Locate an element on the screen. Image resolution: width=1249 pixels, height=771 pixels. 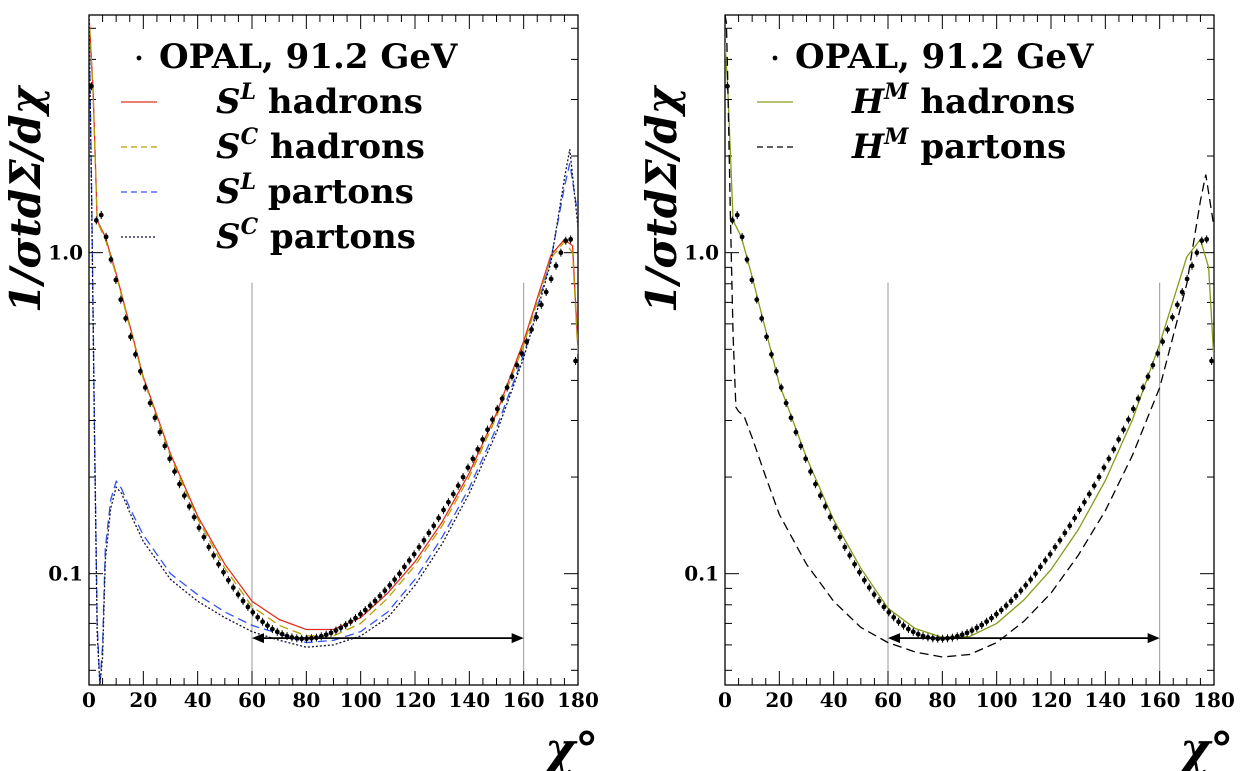
legend-label: OPAL, 91.2 GeV is located at coordinates (944, 57).